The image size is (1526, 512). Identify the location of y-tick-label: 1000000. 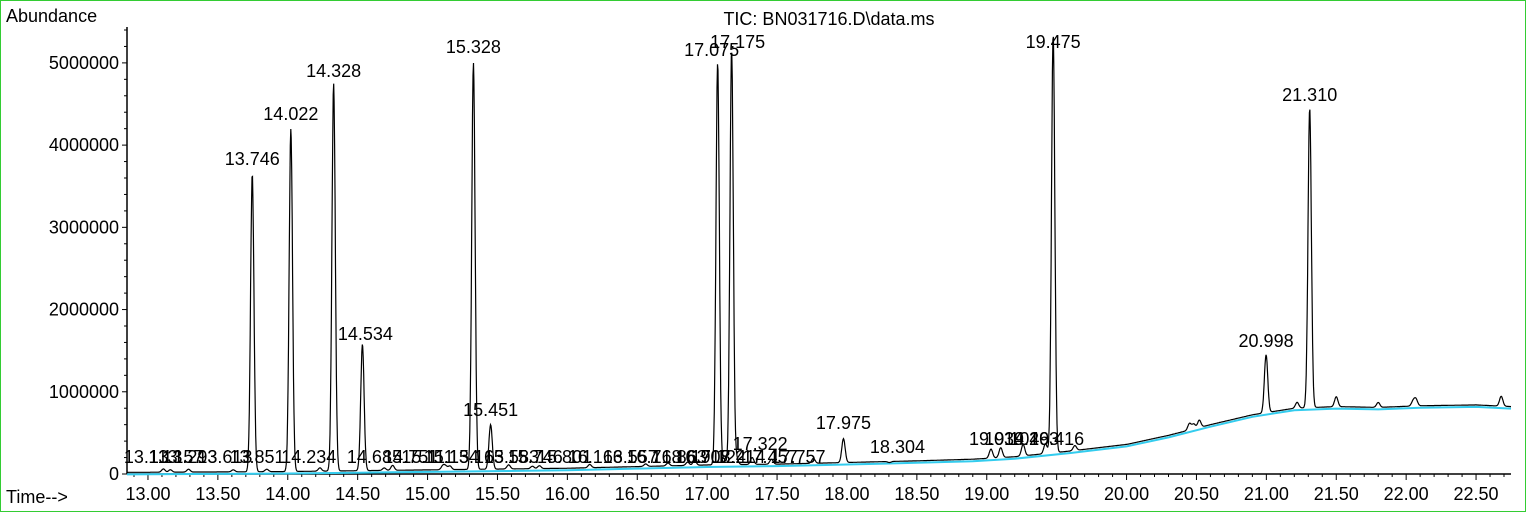
(84, 392).